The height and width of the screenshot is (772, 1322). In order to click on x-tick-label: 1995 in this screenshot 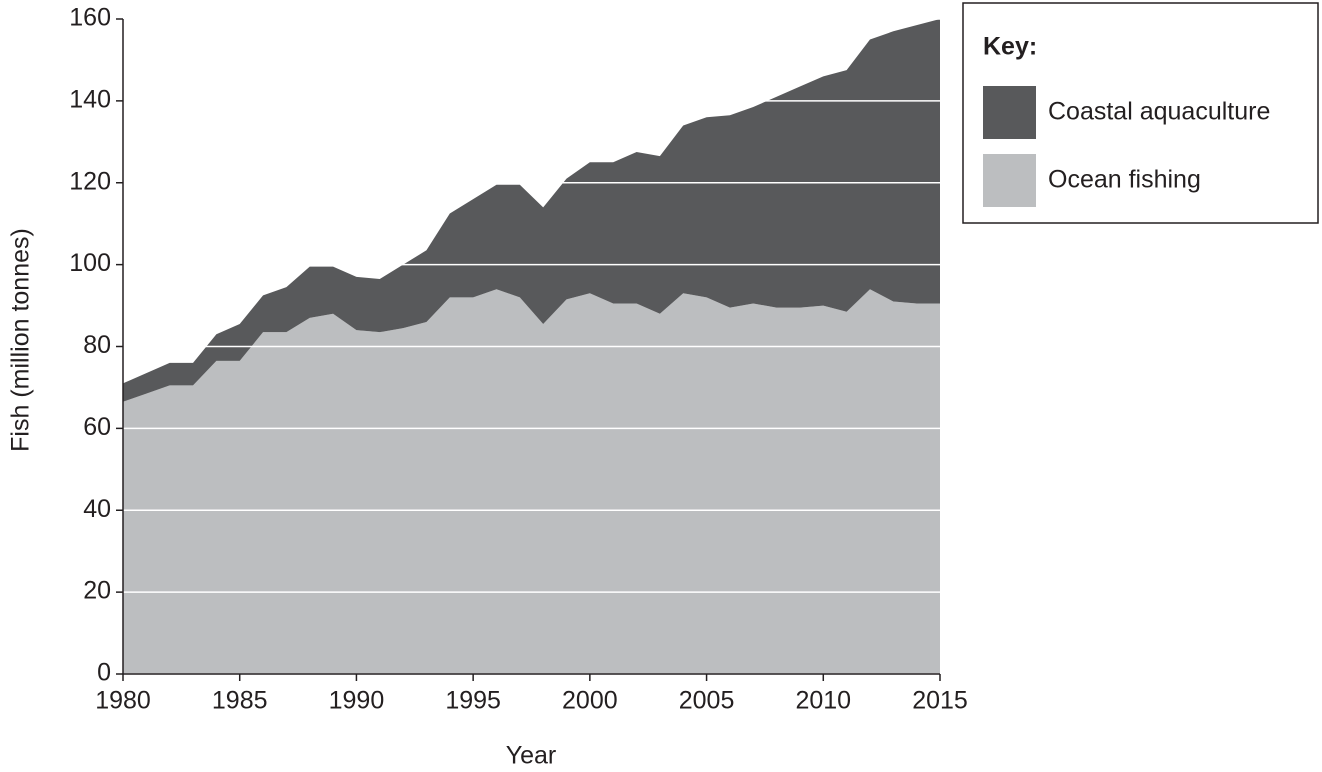, I will do `click(473, 701)`.